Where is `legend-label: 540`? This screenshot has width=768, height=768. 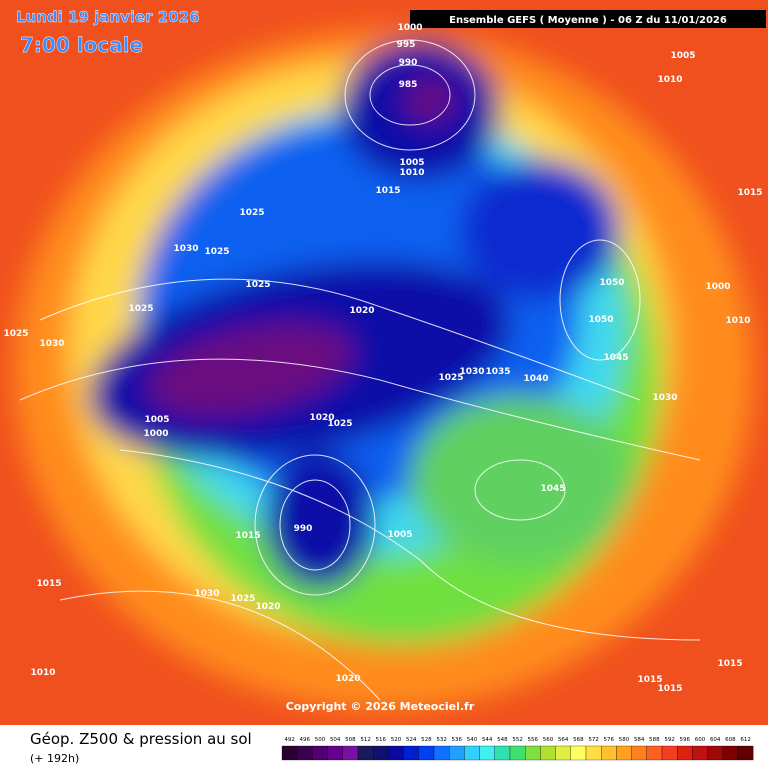 legend-label: 540 is located at coordinates (472, 740).